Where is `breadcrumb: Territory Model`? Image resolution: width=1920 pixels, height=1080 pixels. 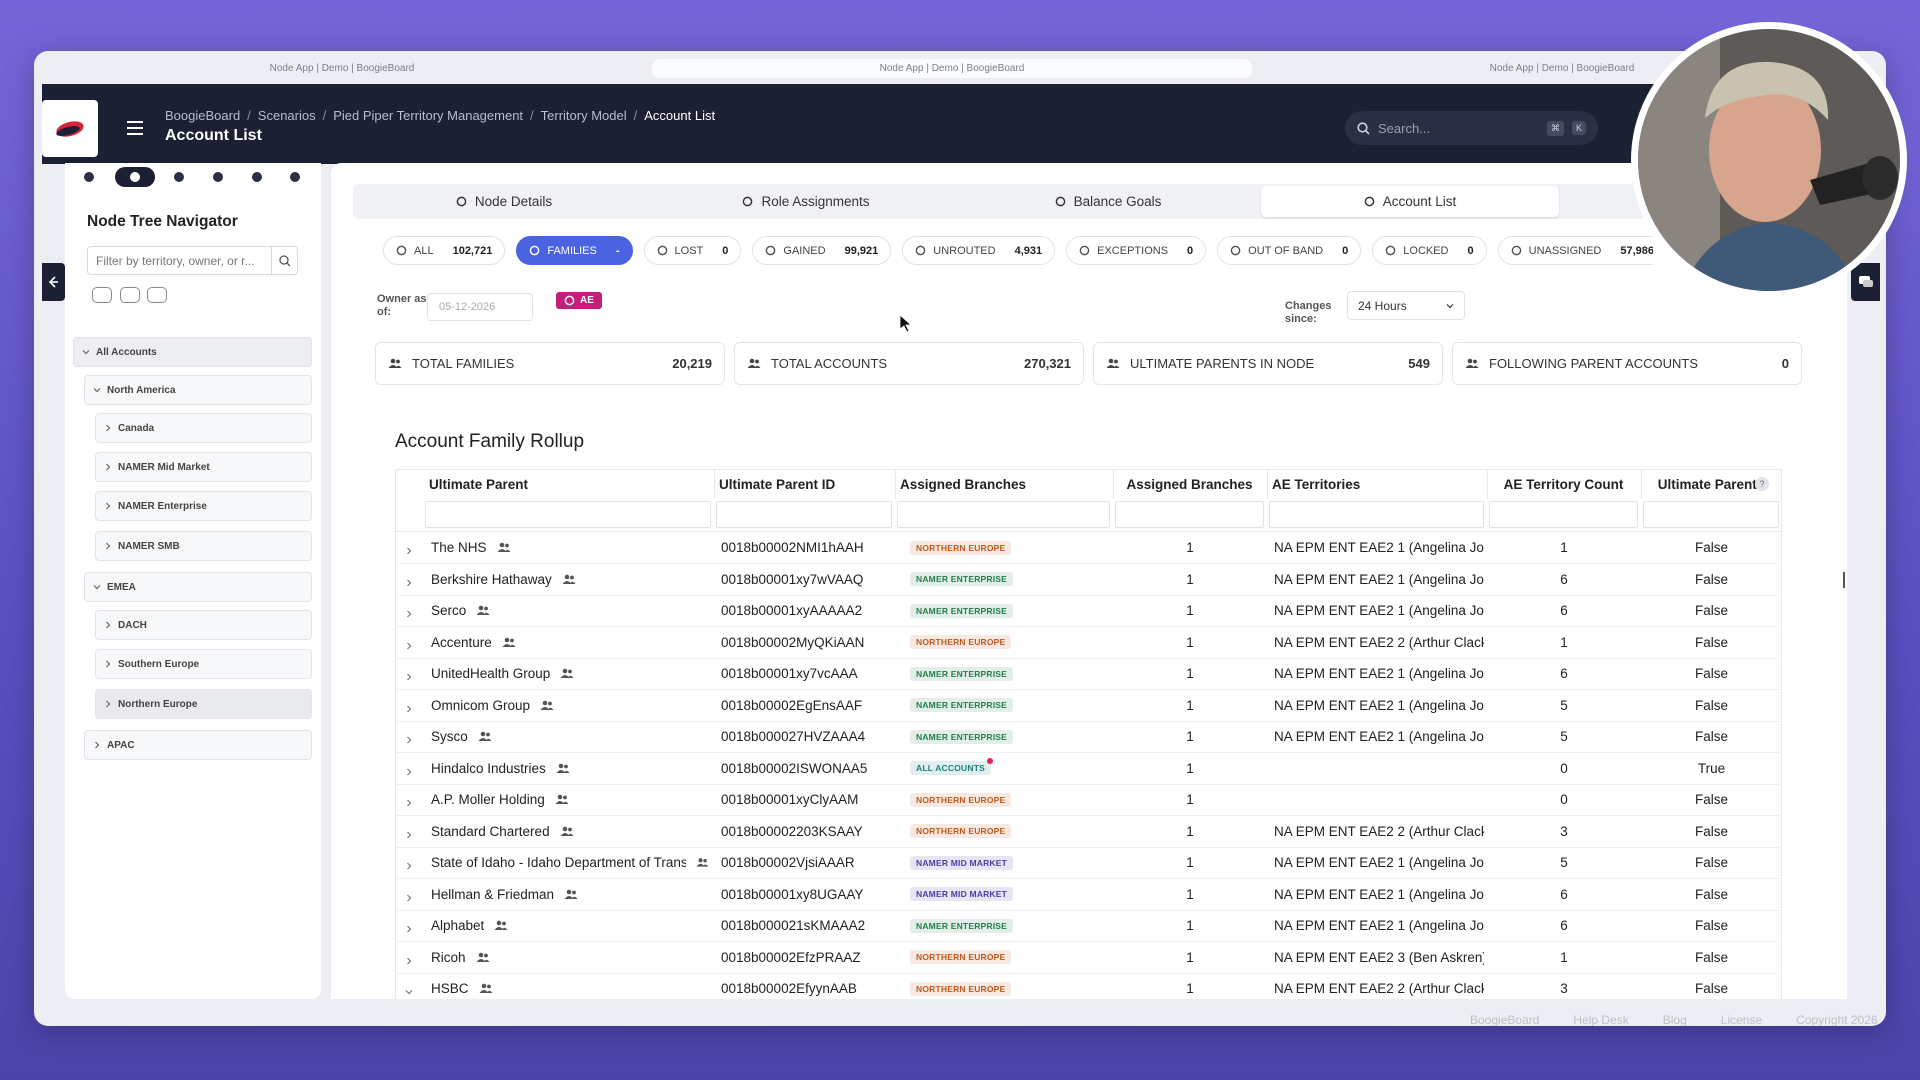 breadcrumb: Territory Model is located at coordinates (583, 115).